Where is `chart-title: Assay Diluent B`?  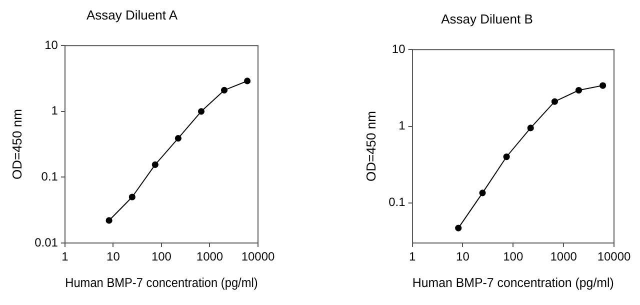
chart-title: Assay Diluent B is located at coordinates (487, 18).